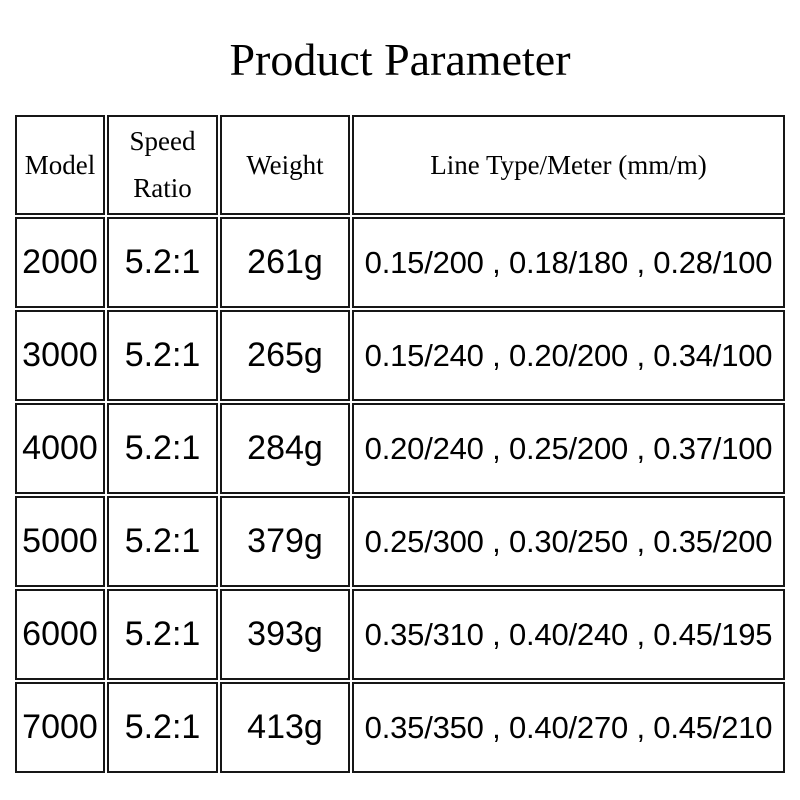 The height and width of the screenshot is (800, 800). Describe the element at coordinates (285, 635) in the screenshot. I see `weight-cell: 393g` at that location.